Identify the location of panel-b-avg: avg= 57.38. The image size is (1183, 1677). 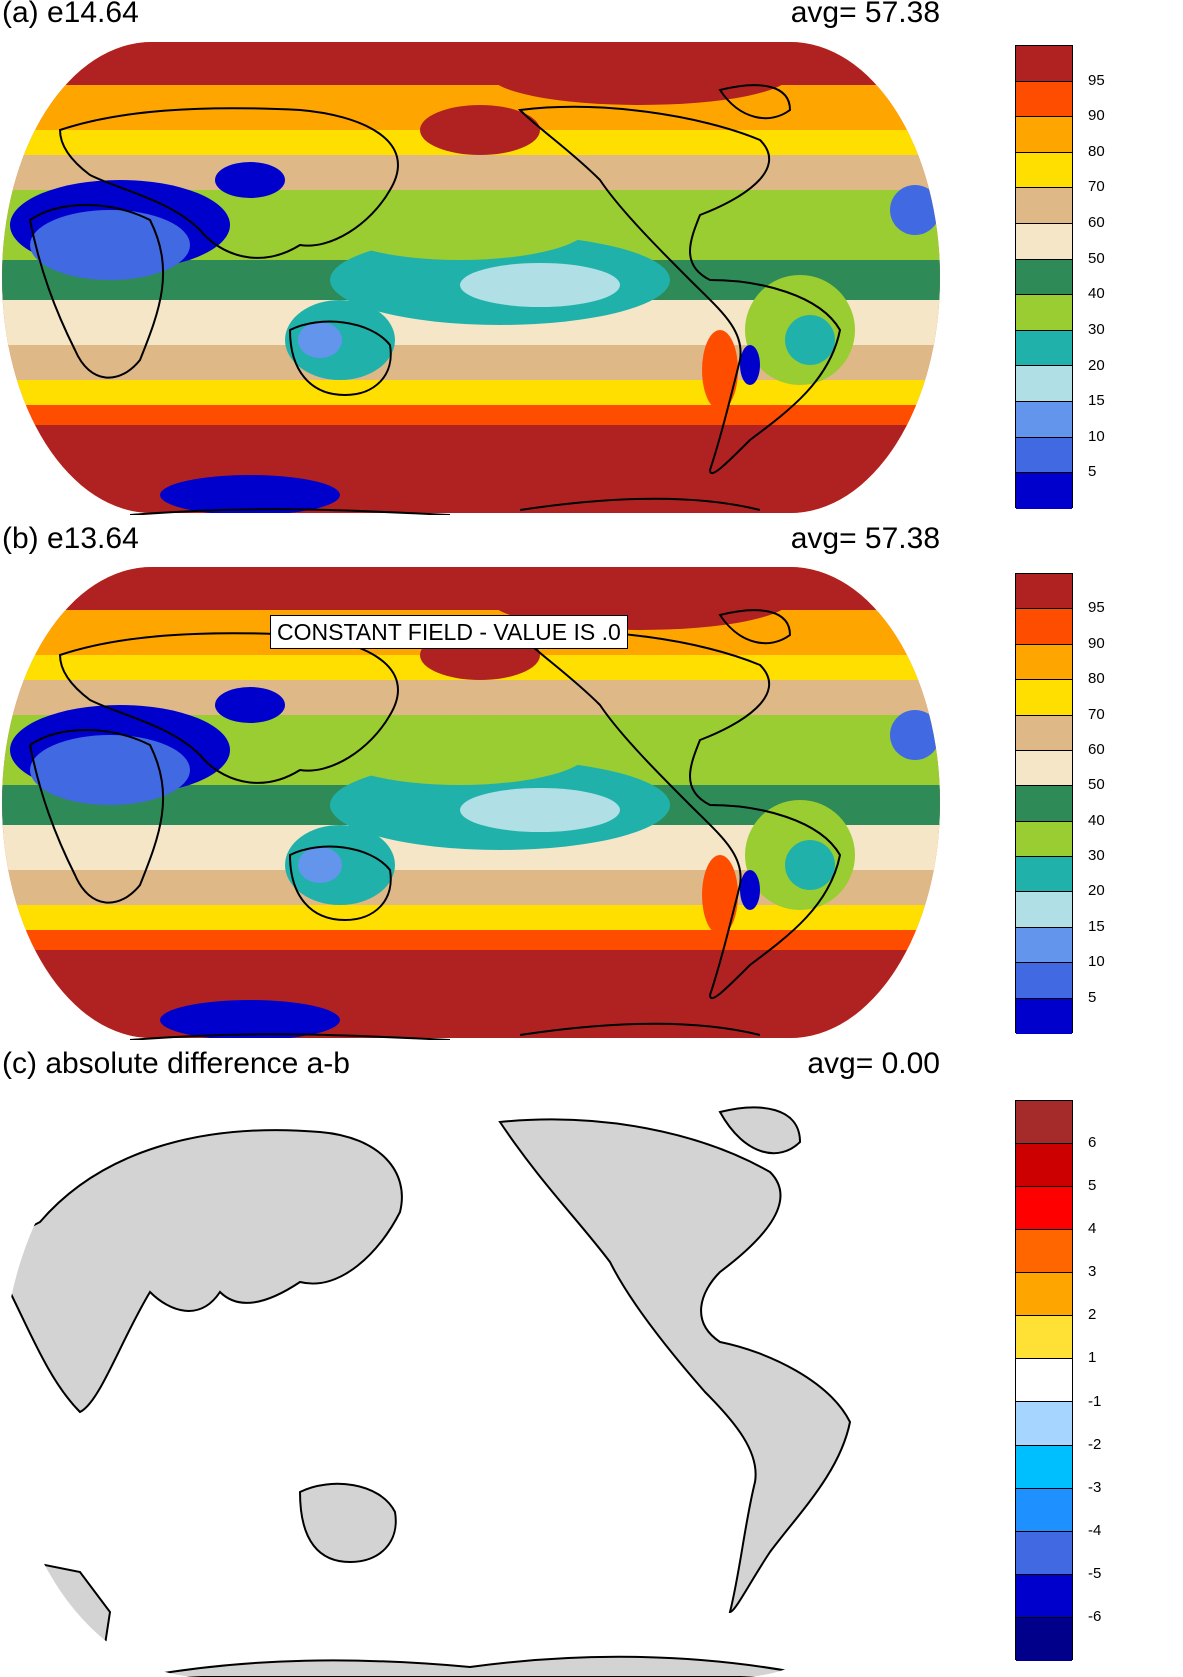
(865, 538).